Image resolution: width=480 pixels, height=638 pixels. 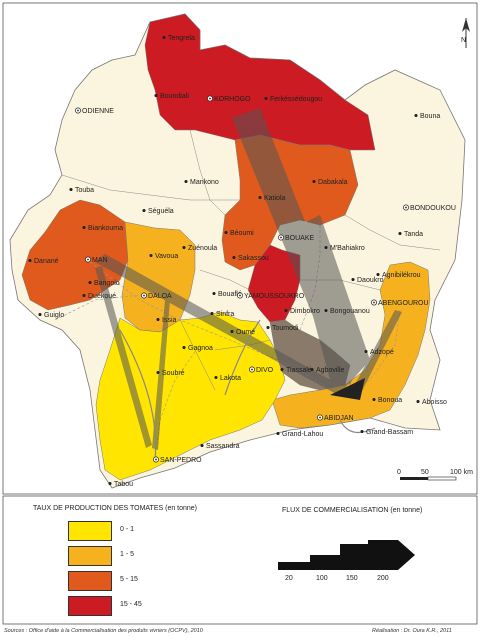 I want to click on town-marker-bouafl-, so click(x=214, y=293).